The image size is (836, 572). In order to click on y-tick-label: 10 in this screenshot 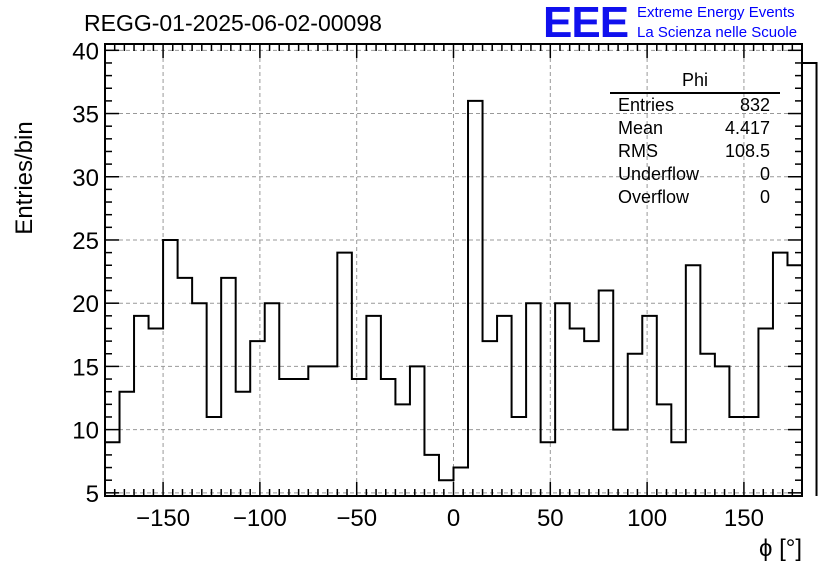, I will do `click(85, 431)`.